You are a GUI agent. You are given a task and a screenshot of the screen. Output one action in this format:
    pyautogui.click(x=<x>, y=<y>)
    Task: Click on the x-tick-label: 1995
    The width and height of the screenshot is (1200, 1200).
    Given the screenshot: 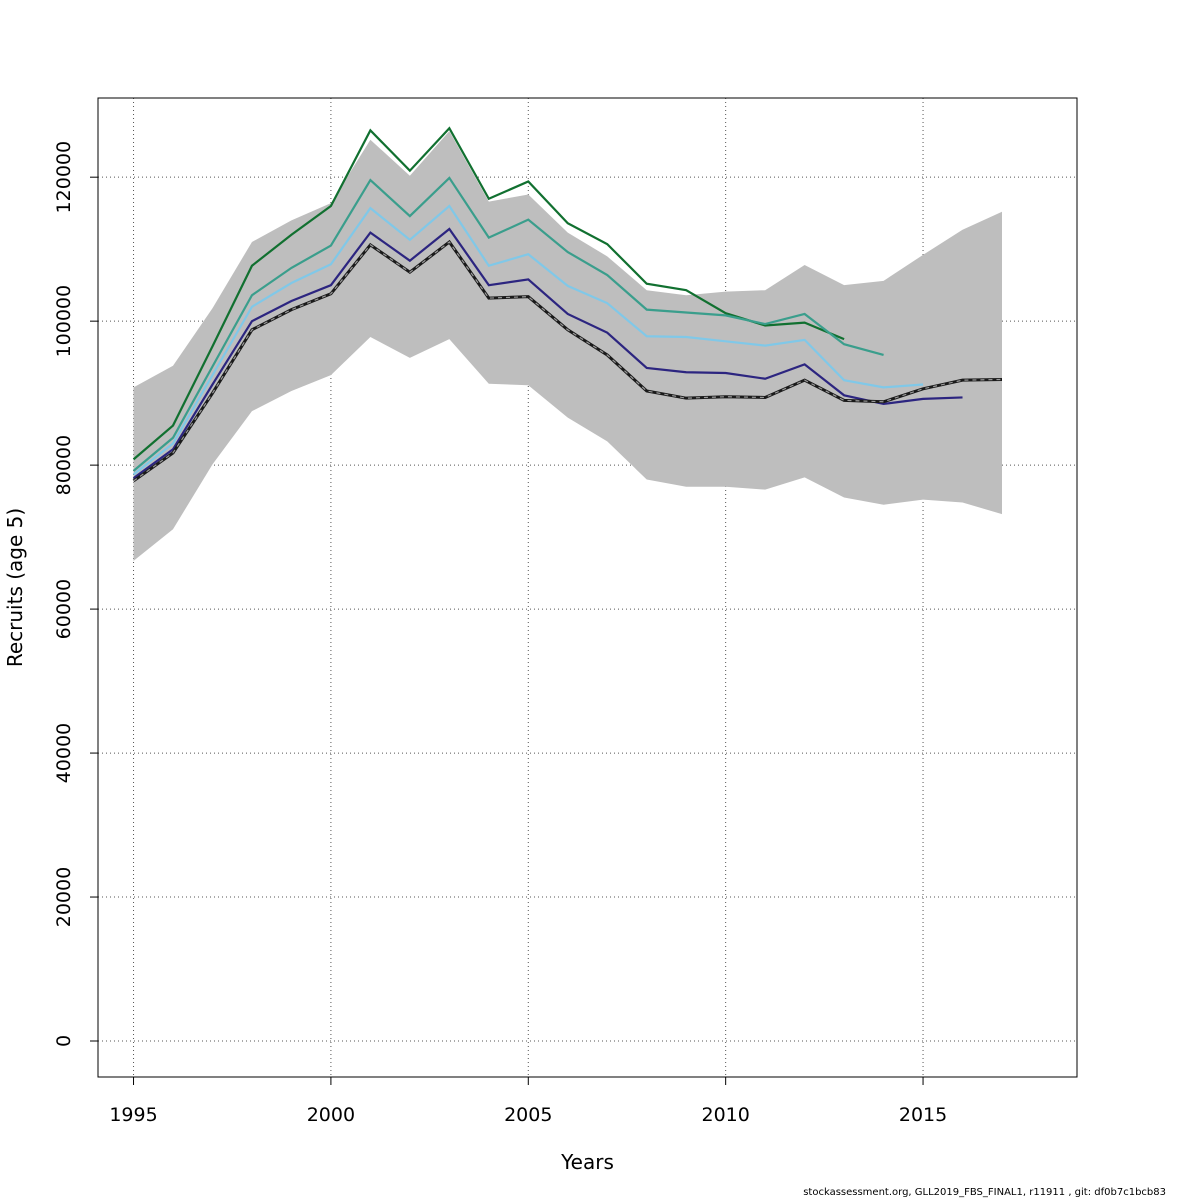 What is the action you would take?
    pyautogui.click(x=133, y=1115)
    